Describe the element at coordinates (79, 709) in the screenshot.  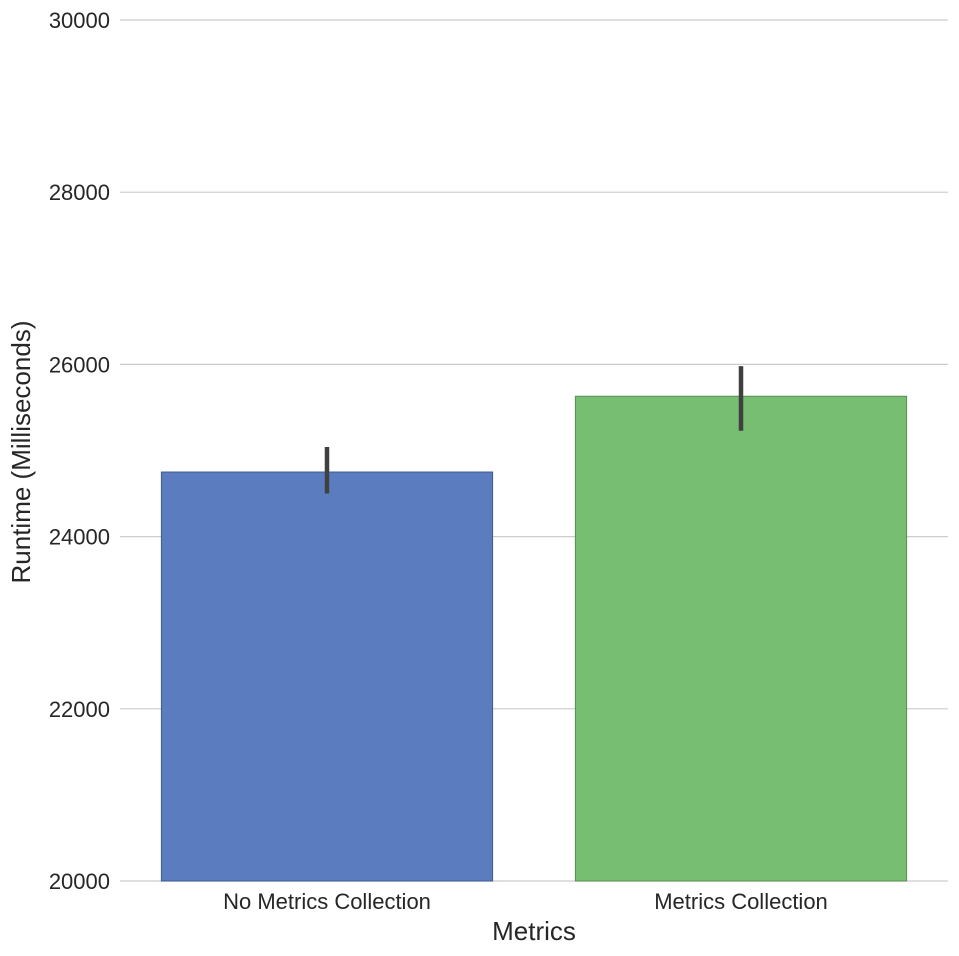
I see `y-tick-22000: 22000` at that location.